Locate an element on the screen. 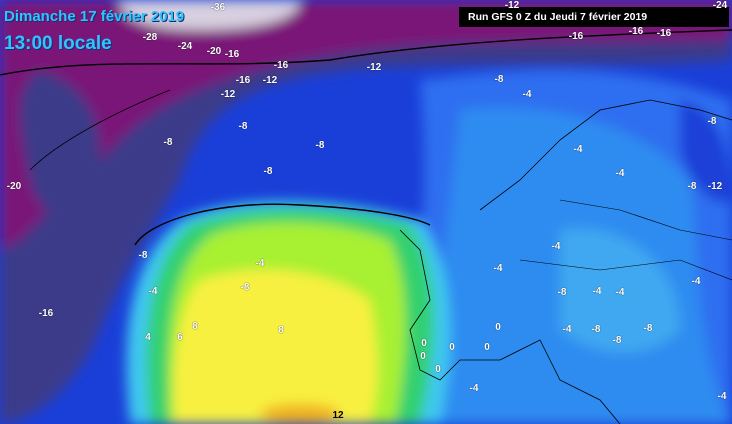 The height and width of the screenshot is (424, 732). forecast-time: 13:00 locale is located at coordinates (58, 43).